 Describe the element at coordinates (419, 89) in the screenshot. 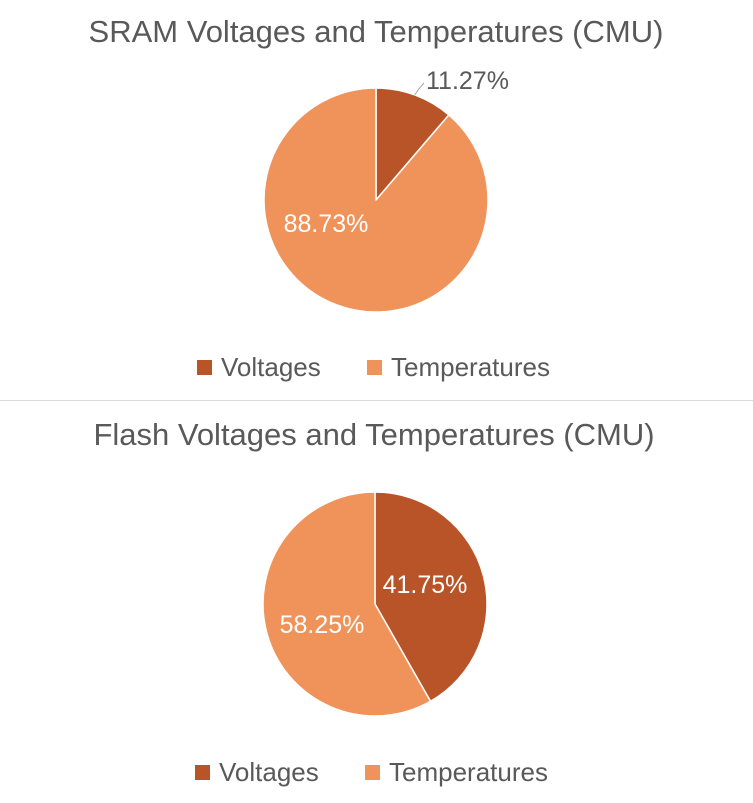

I see `leader-line-voltages-sram` at that location.